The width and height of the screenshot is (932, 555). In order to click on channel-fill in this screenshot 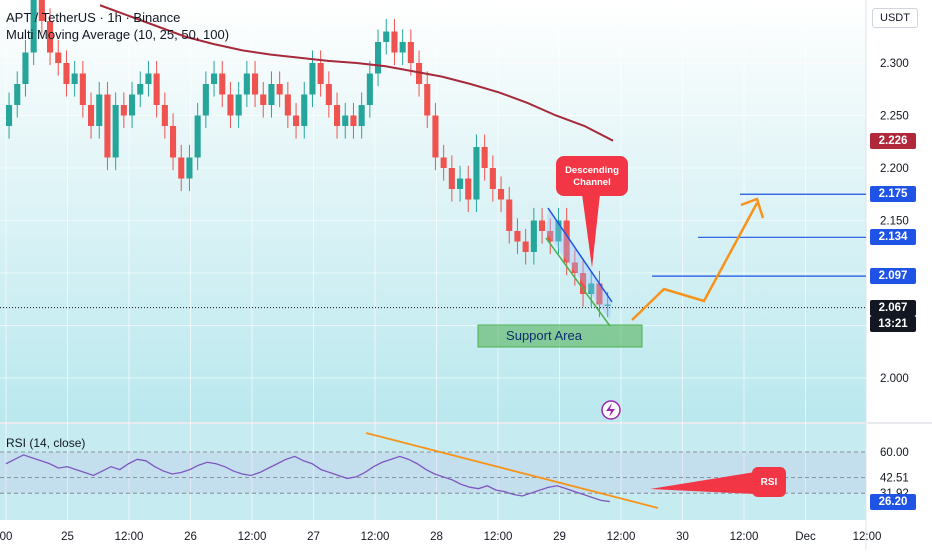, I will do `click(579, 264)`.